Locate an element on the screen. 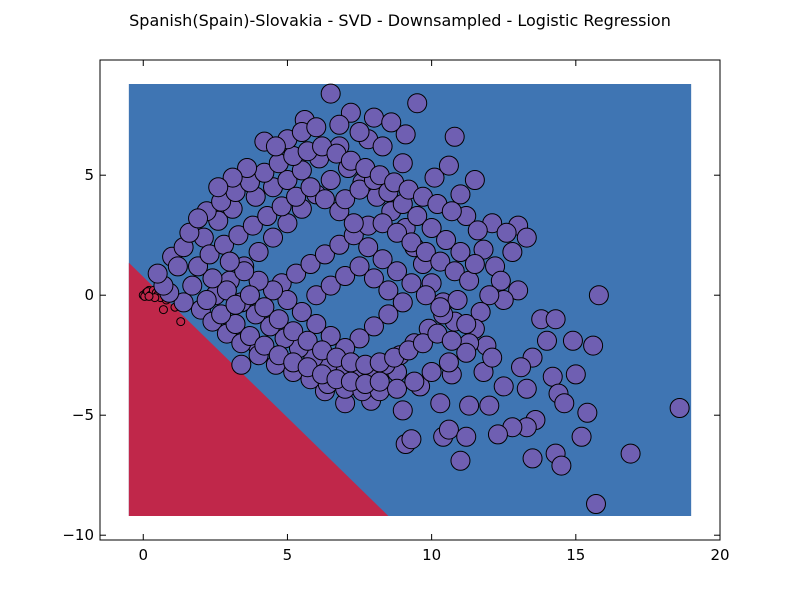 The image size is (800, 600). x-tick-label: 0 is located at coordinates (143, 555).